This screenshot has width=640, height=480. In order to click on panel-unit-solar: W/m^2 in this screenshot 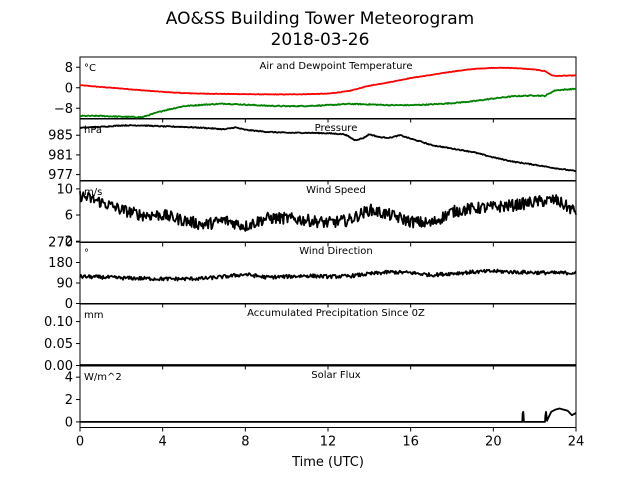, I will do `click(103, 377)`.